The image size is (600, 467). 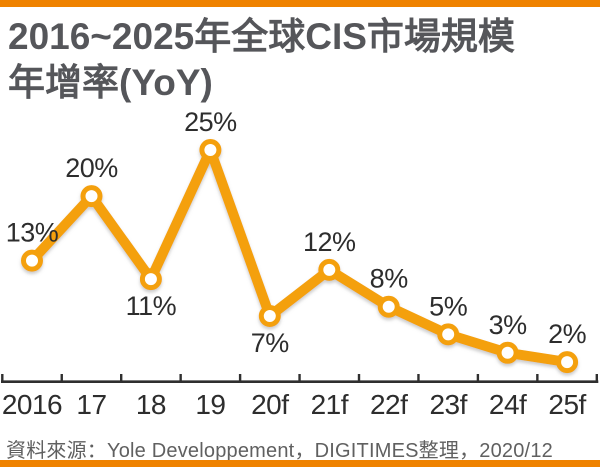 What do you see at coordinates (389, 279) in the screenshot?
I see `data-point-label: 8%` at bounding box center [389, 279].